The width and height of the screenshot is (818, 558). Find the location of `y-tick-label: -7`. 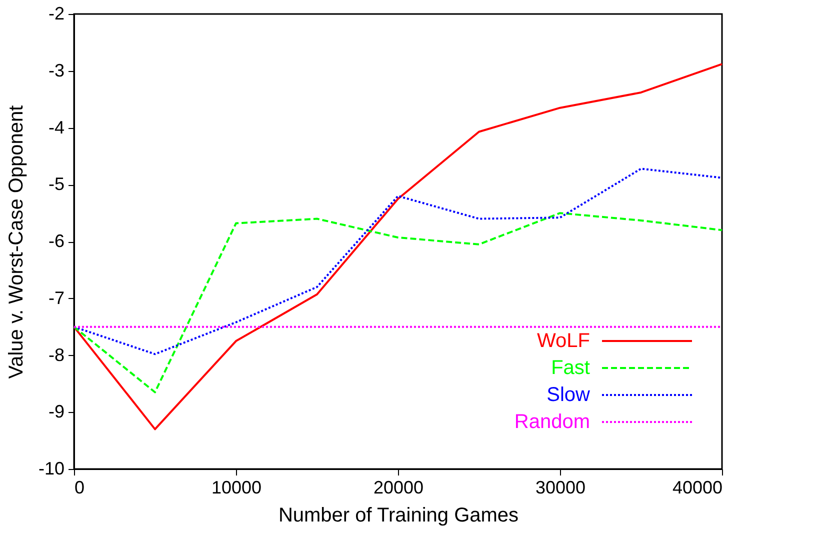

y-tick-label: -7 is located at coordinates (56, 298).